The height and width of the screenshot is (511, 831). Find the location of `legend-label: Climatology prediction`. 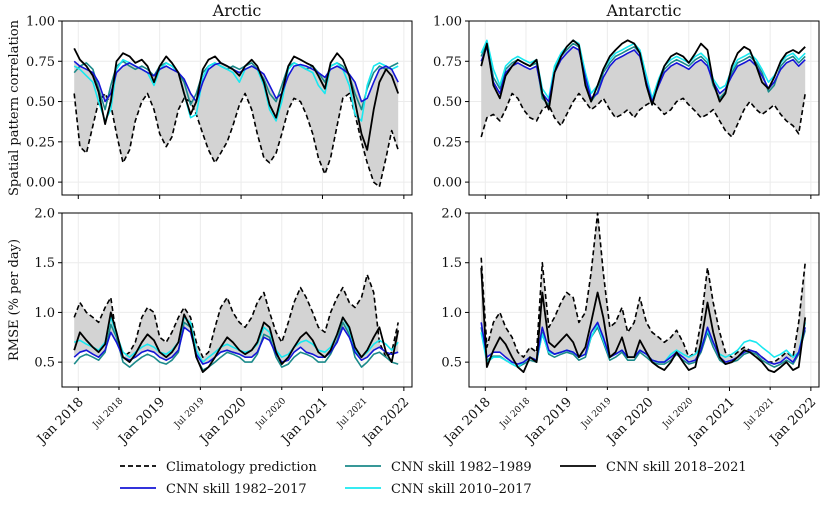

legend-label: Climatology prediction is located at coordinates (241, 467).